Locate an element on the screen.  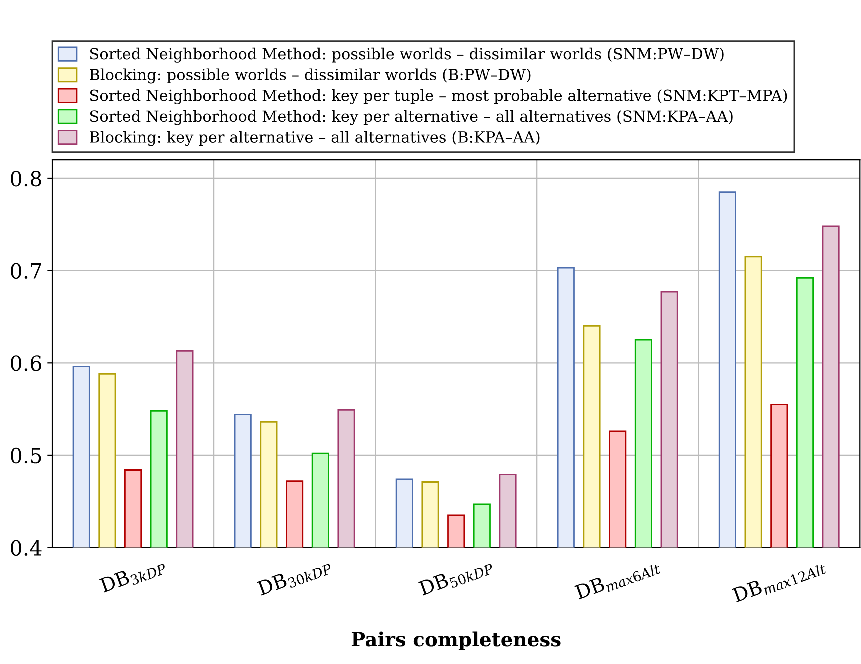
y-tick-label: 0.4 is located at coordinates (26, 548).